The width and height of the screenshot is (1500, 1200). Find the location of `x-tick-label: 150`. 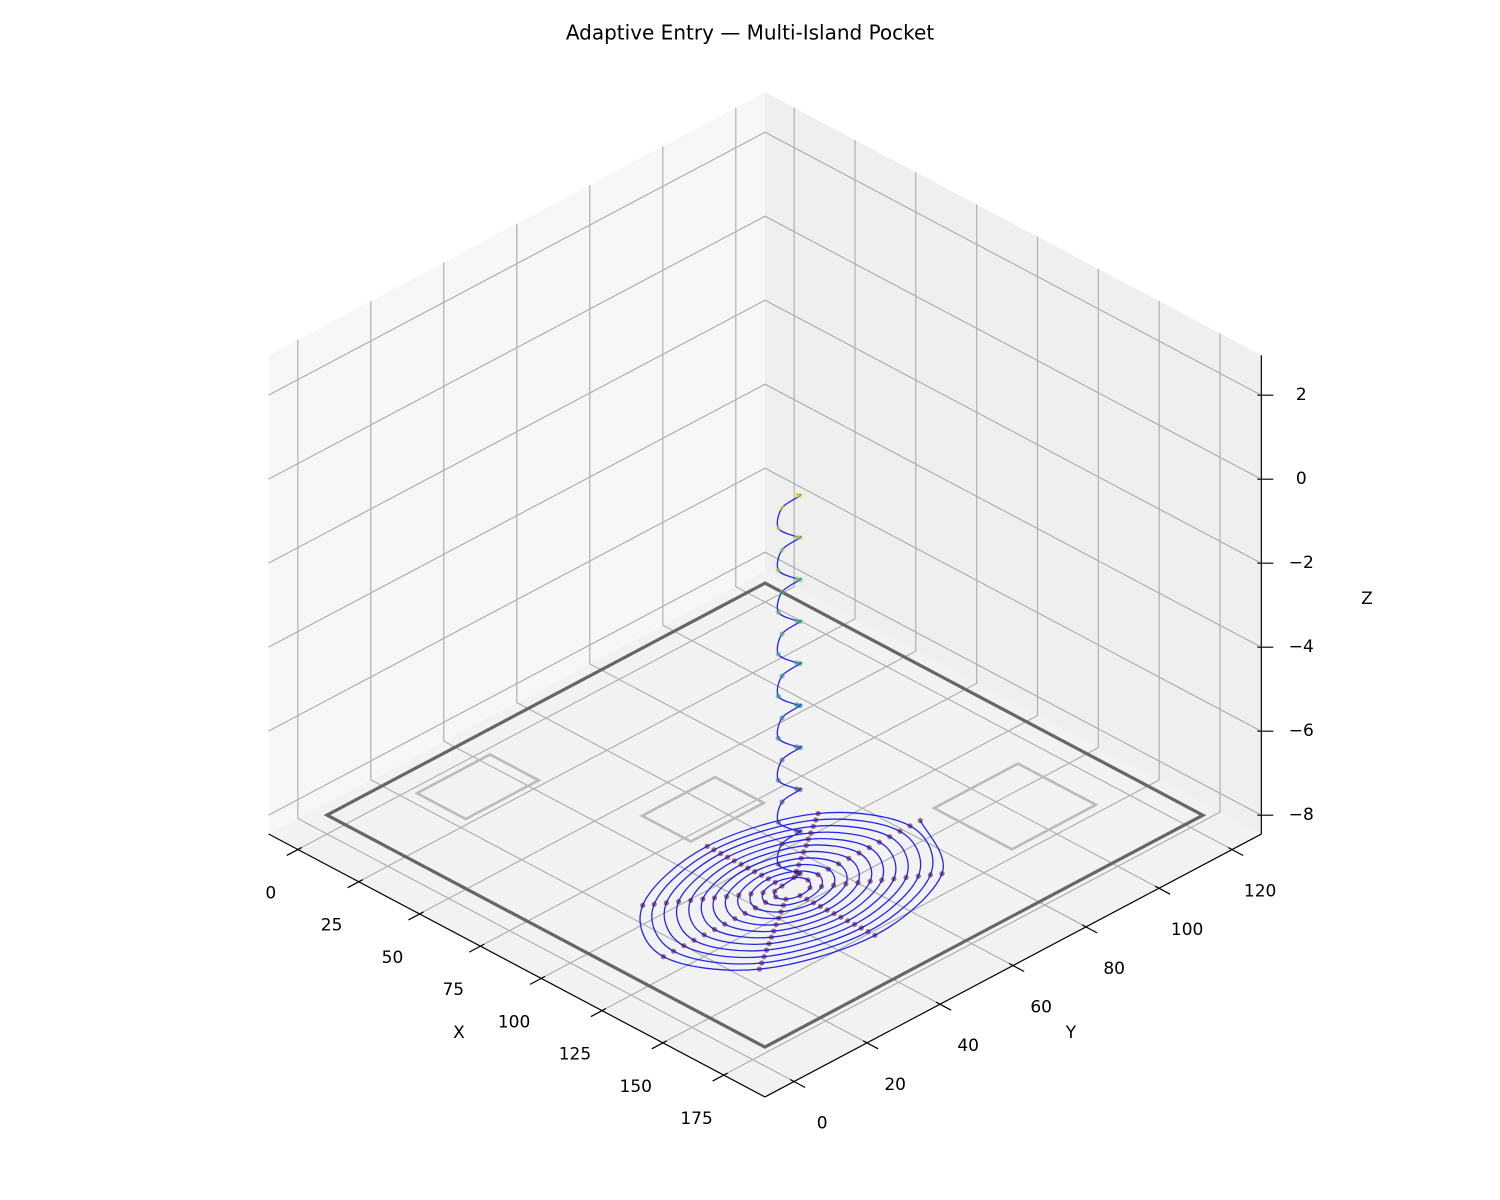

x-tick-label: 150 is located at coordinates (636, 1087).